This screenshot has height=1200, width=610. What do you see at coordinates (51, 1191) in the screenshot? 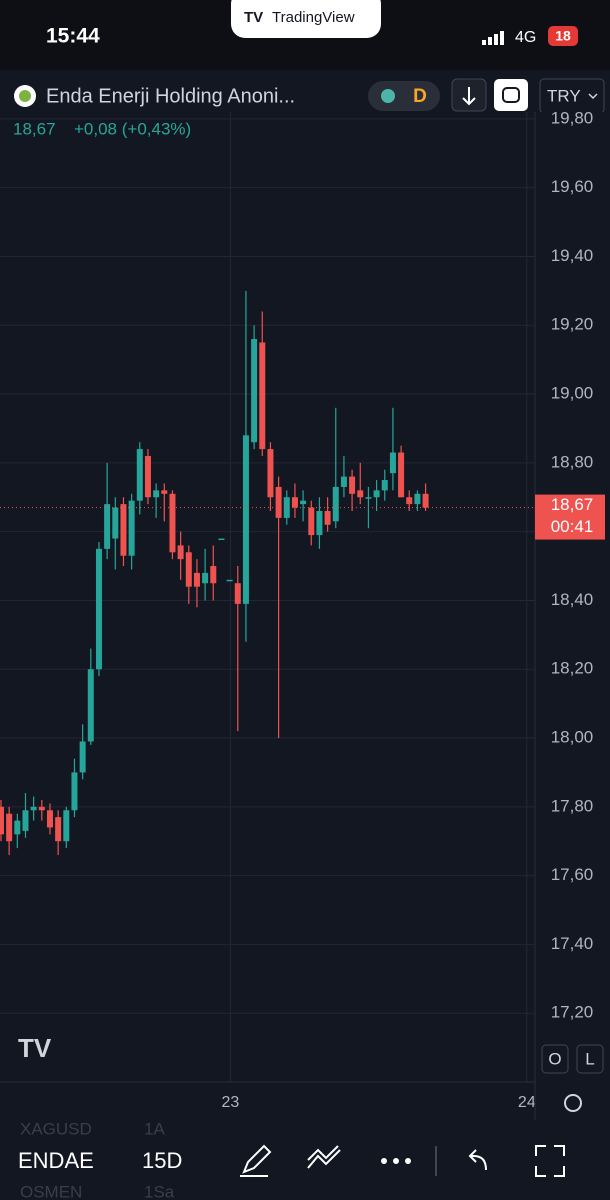
I see `ghost-symbol: OSMEN` at bounding box center [51, 1191].